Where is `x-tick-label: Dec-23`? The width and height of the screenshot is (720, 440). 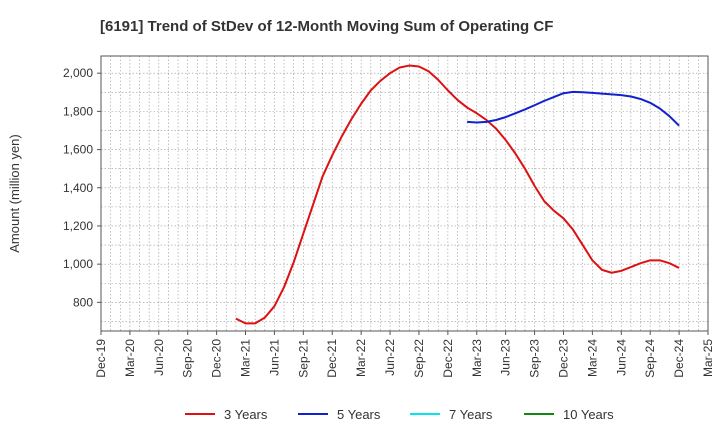
x-tick-label: Dec-23 is located at coordinates (563, 358).